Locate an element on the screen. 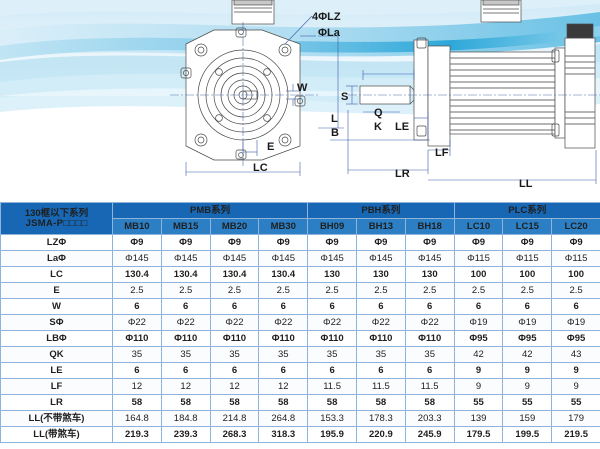 The width and height of the screenshot is (600, 449). cell-bh13: 35 is located at coordinates (380, 354).